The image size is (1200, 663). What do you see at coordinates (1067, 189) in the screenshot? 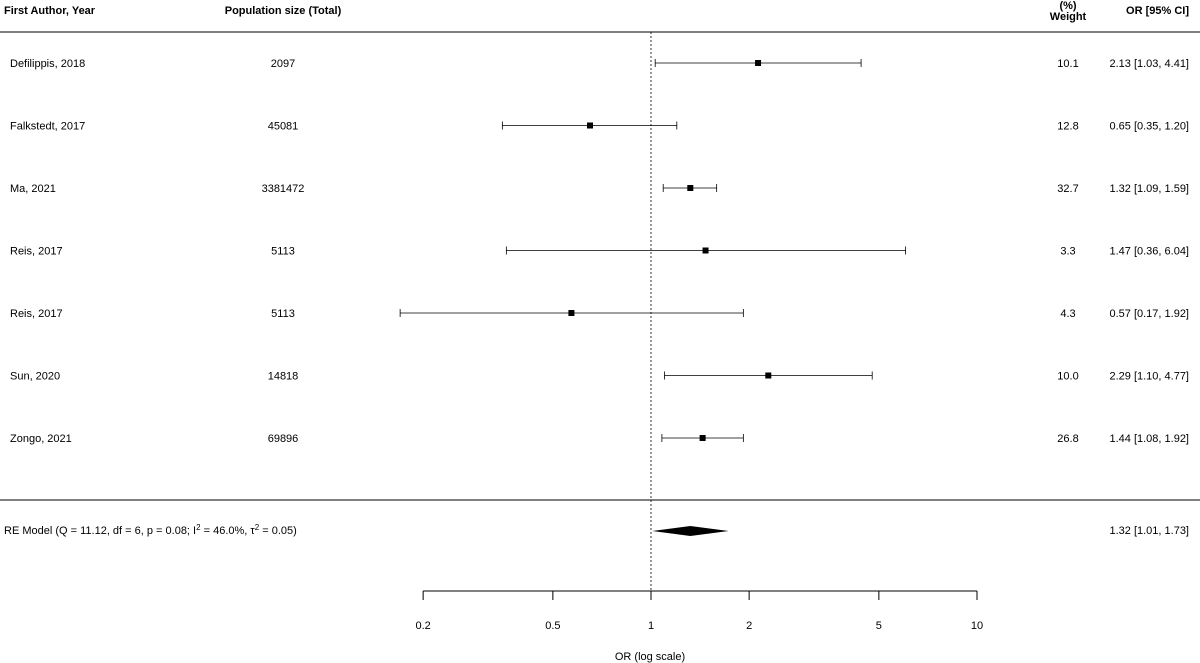
I see `study-weight: 32.7` at bounding box center [1067, 189].